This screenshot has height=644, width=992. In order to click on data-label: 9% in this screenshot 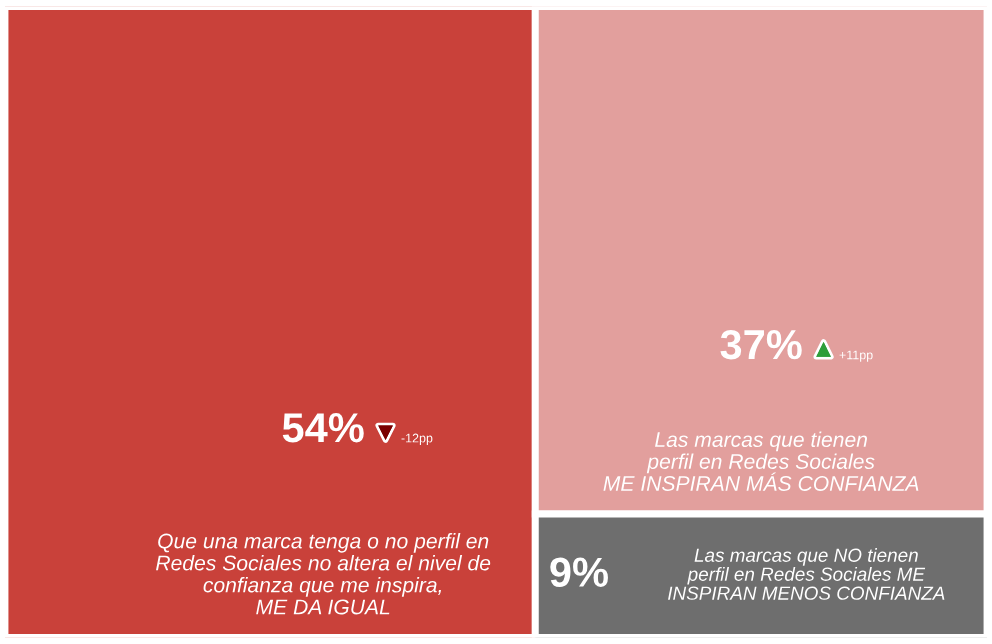, I will do `click(579, 572)`.